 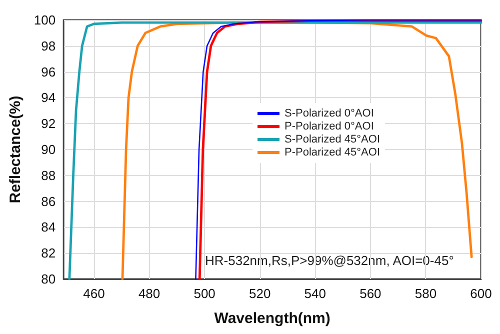 I want to click on annotation: HR-532nm,Rs,P>99%@532nm, AOI=0-45°, so click(x=329, y=260).